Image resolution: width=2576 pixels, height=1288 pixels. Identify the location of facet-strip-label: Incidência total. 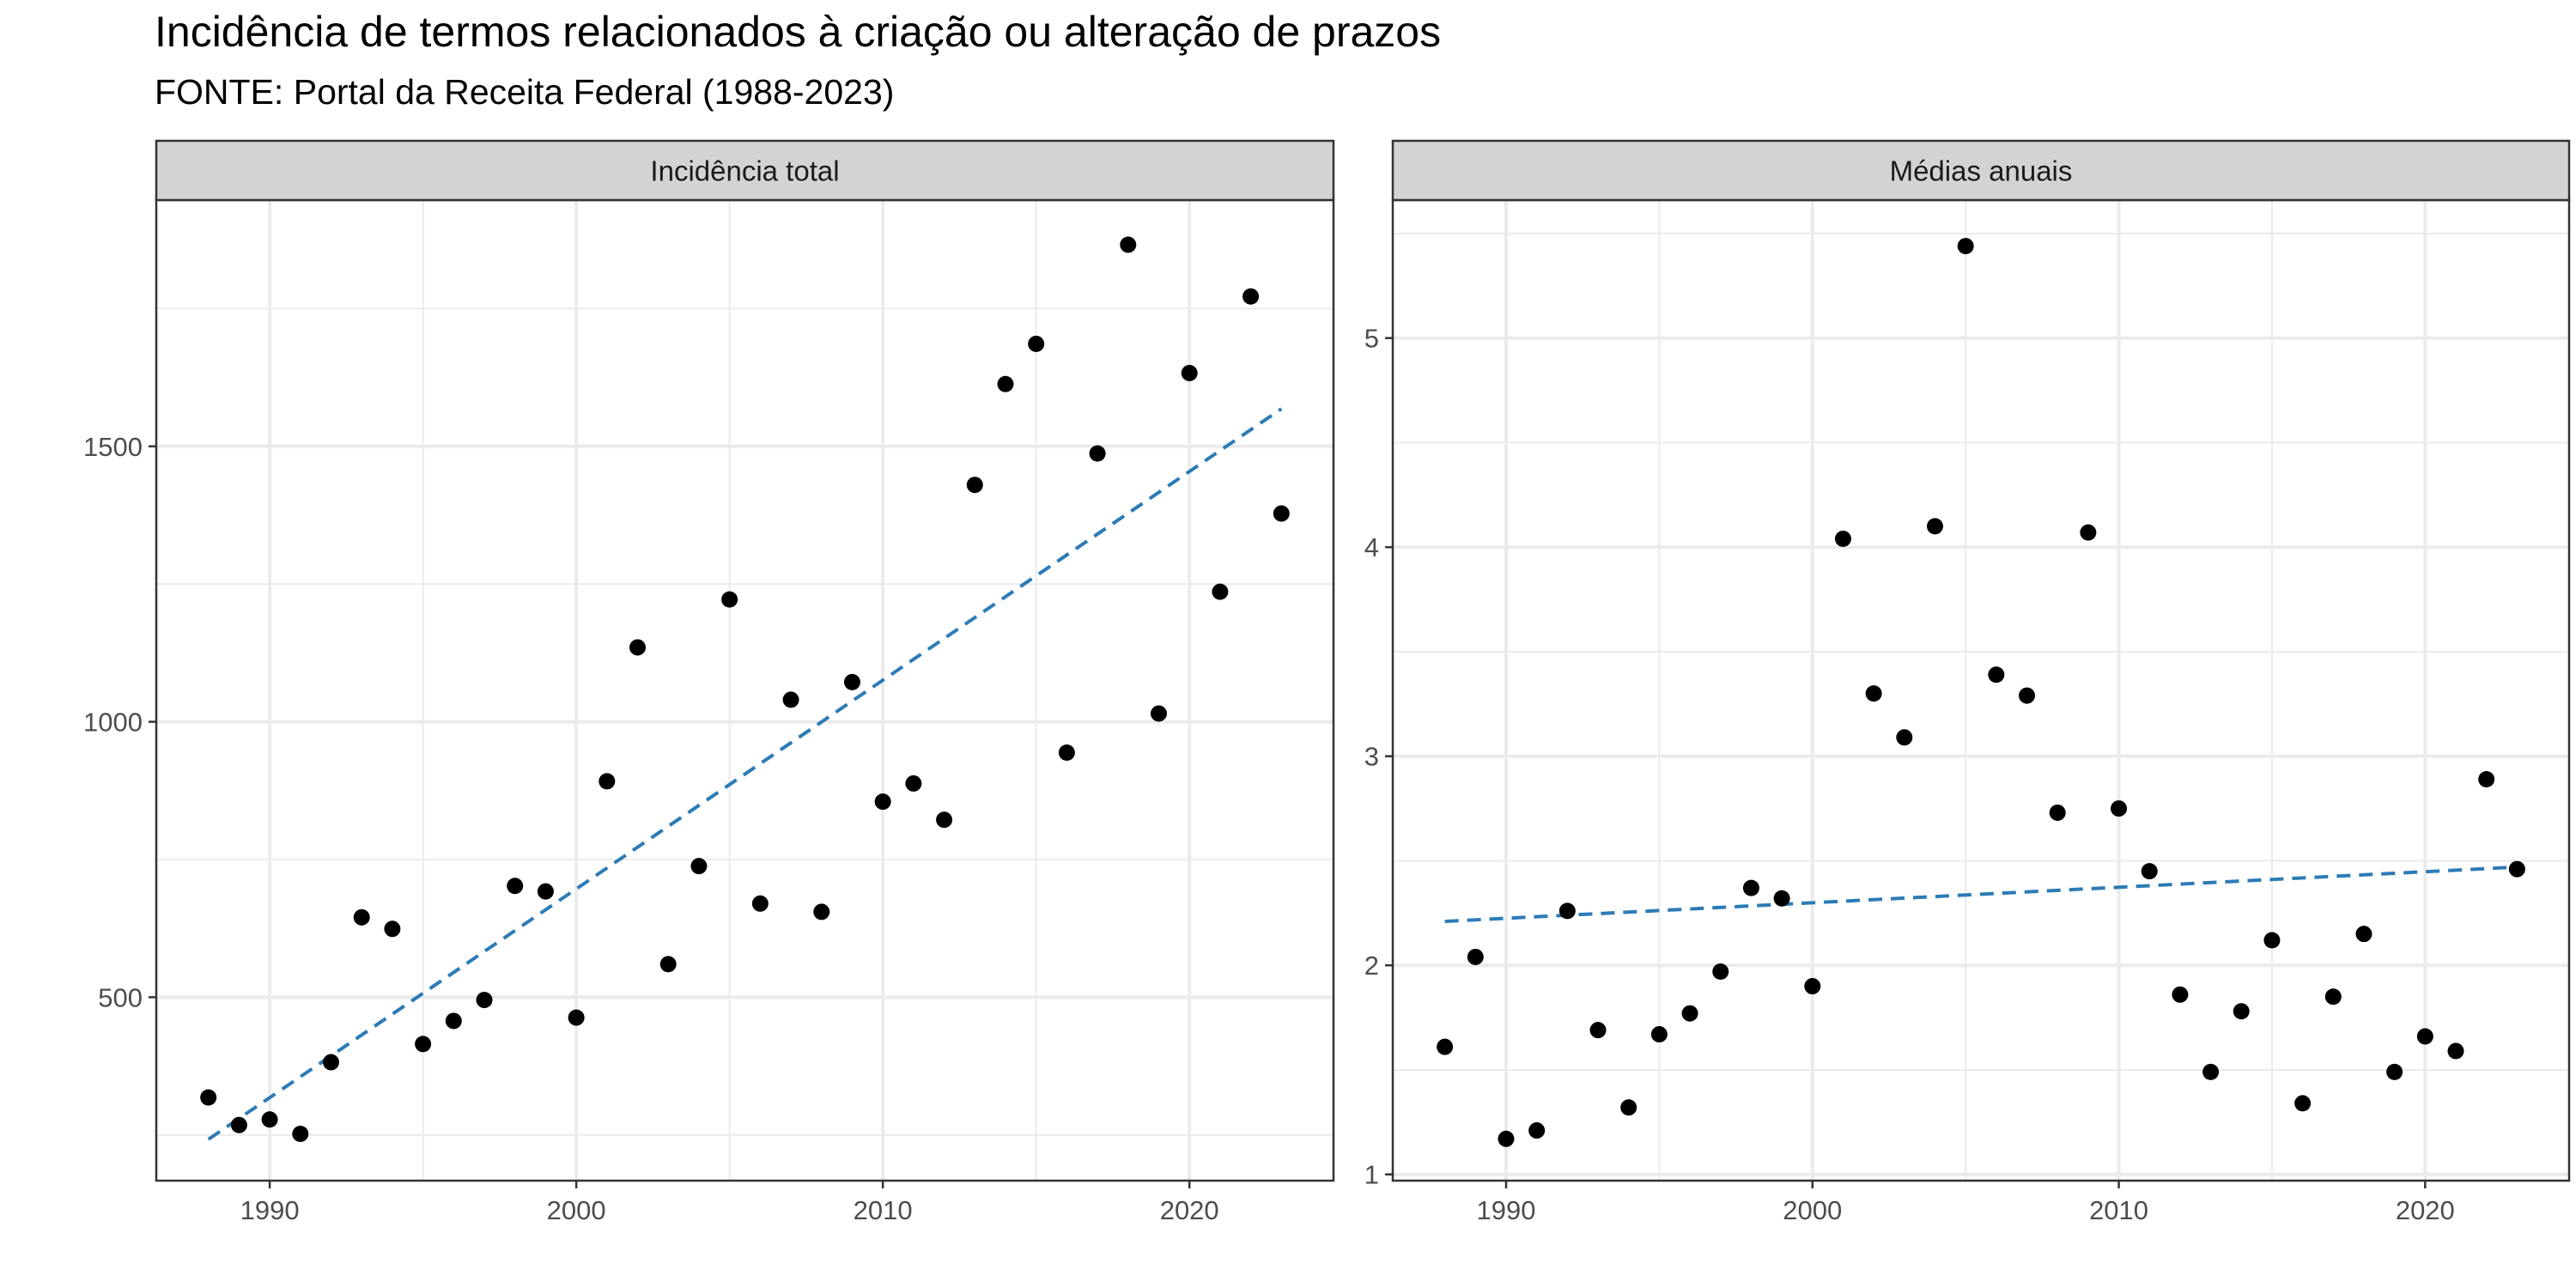
(744, 171).